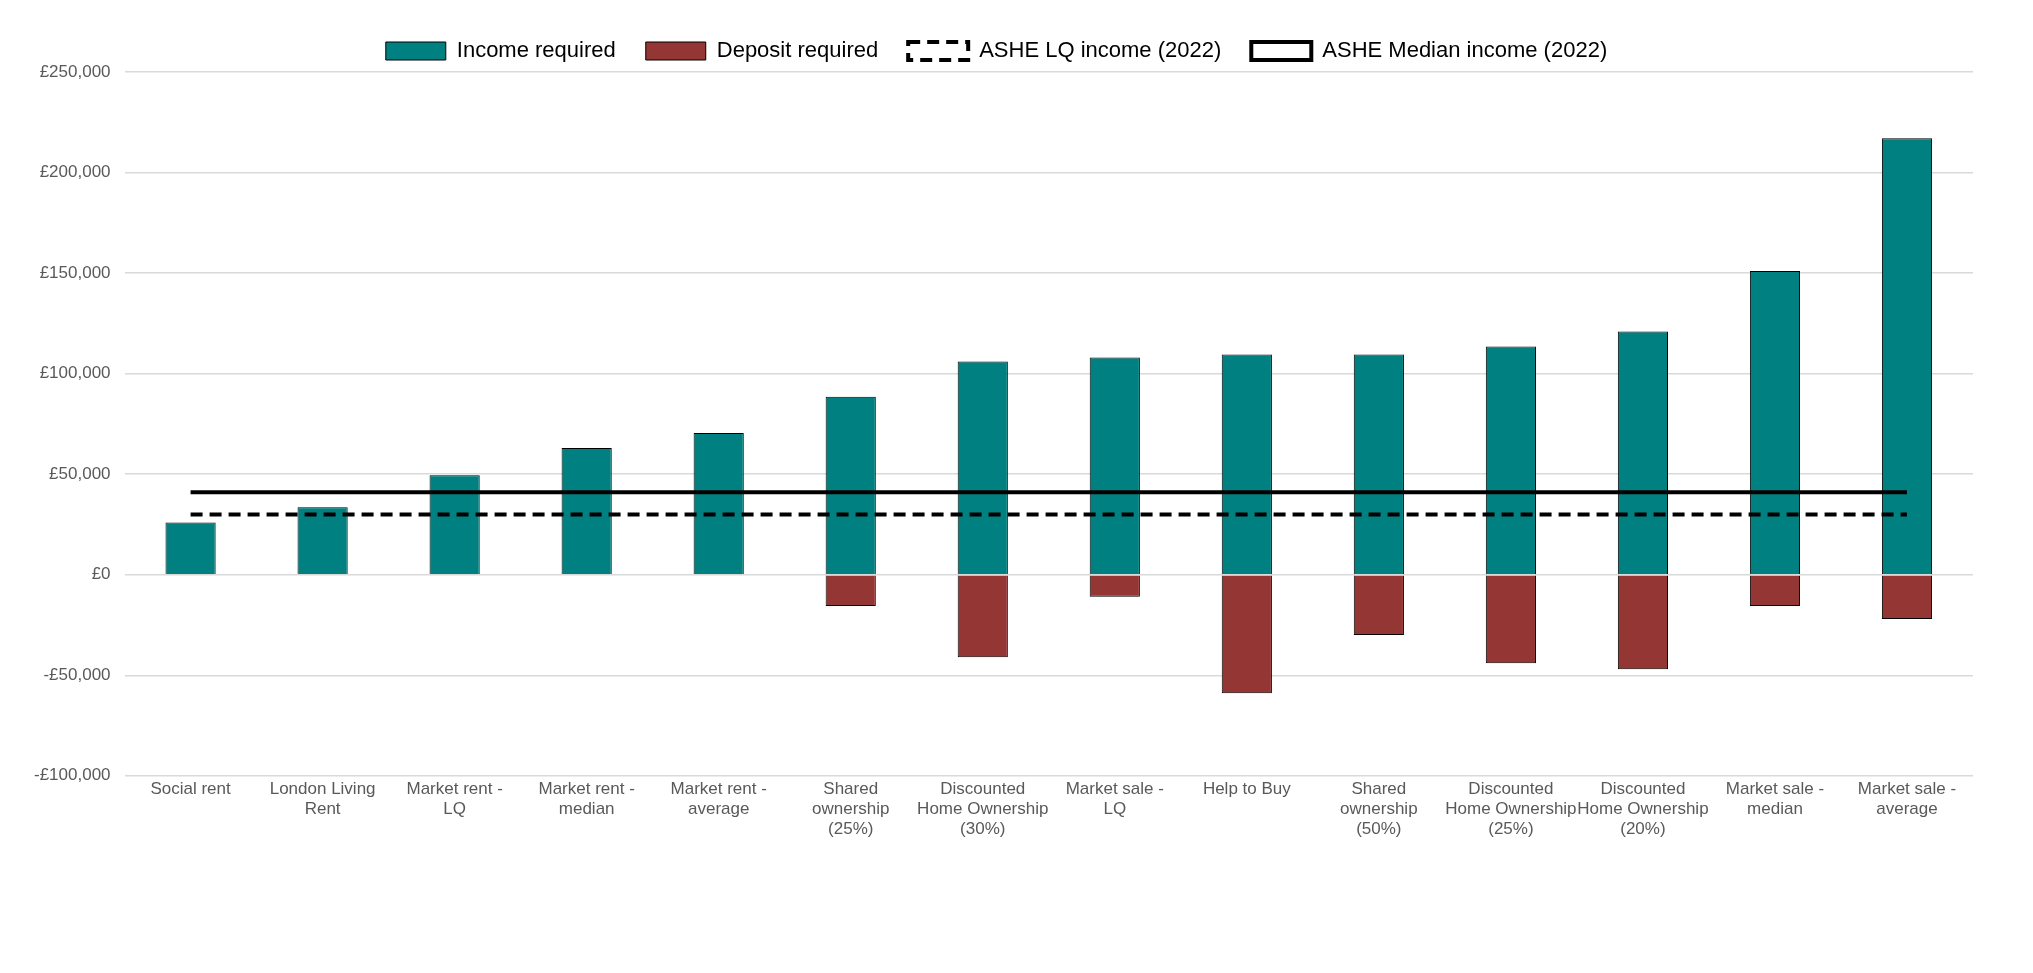 The height and width of the screenshot is (973, 2033). What do you see at coordinates (454, 798) in the screenshot?
I see `x-tick-label: Market rent - LQ` at bounding box center [454, 798].